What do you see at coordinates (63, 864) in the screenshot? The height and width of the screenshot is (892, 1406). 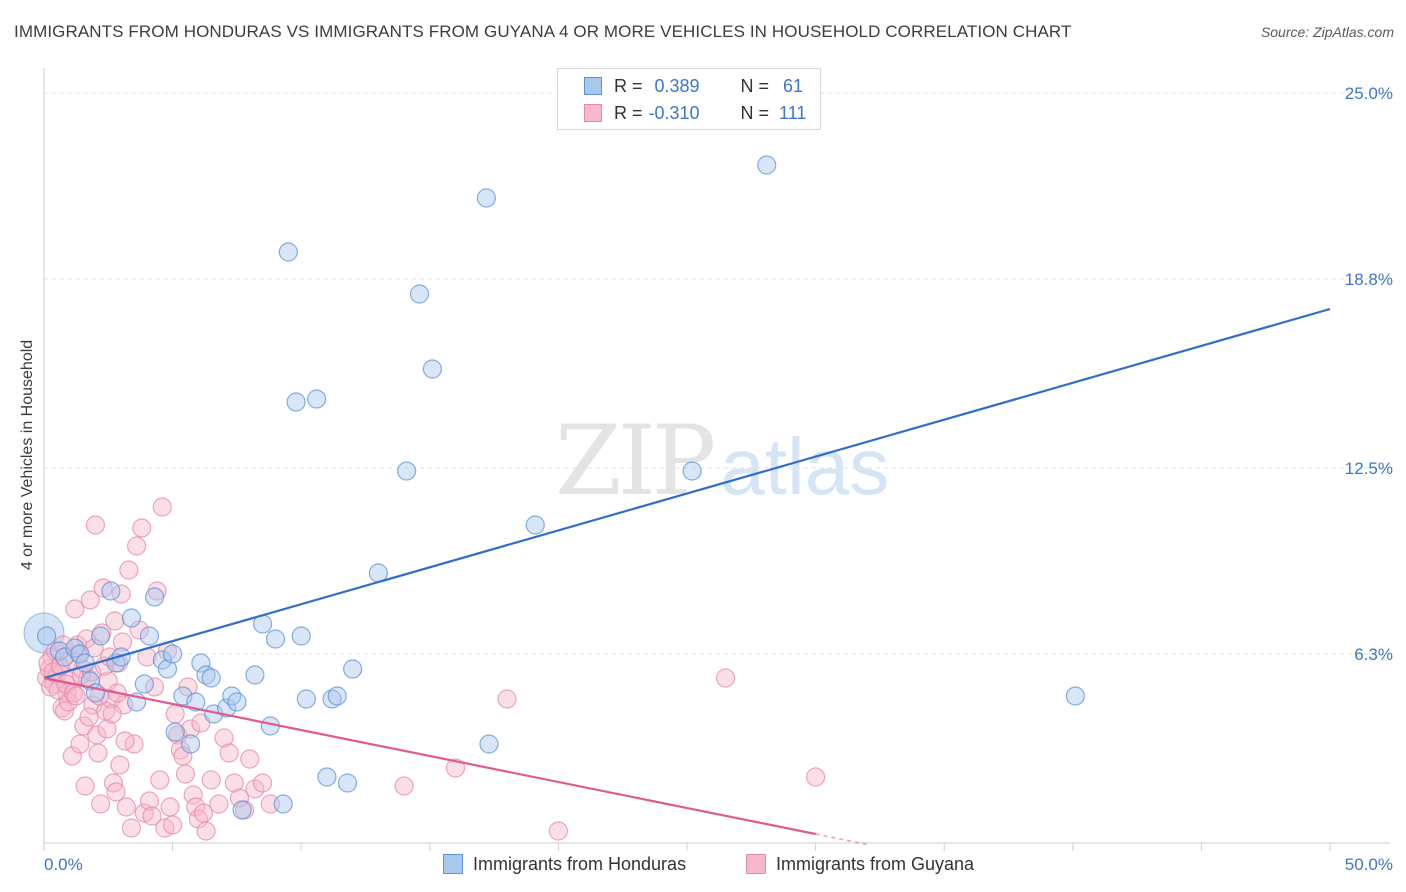 I see `x-tick-label: 0.0%` at bounding box center [63, 864].